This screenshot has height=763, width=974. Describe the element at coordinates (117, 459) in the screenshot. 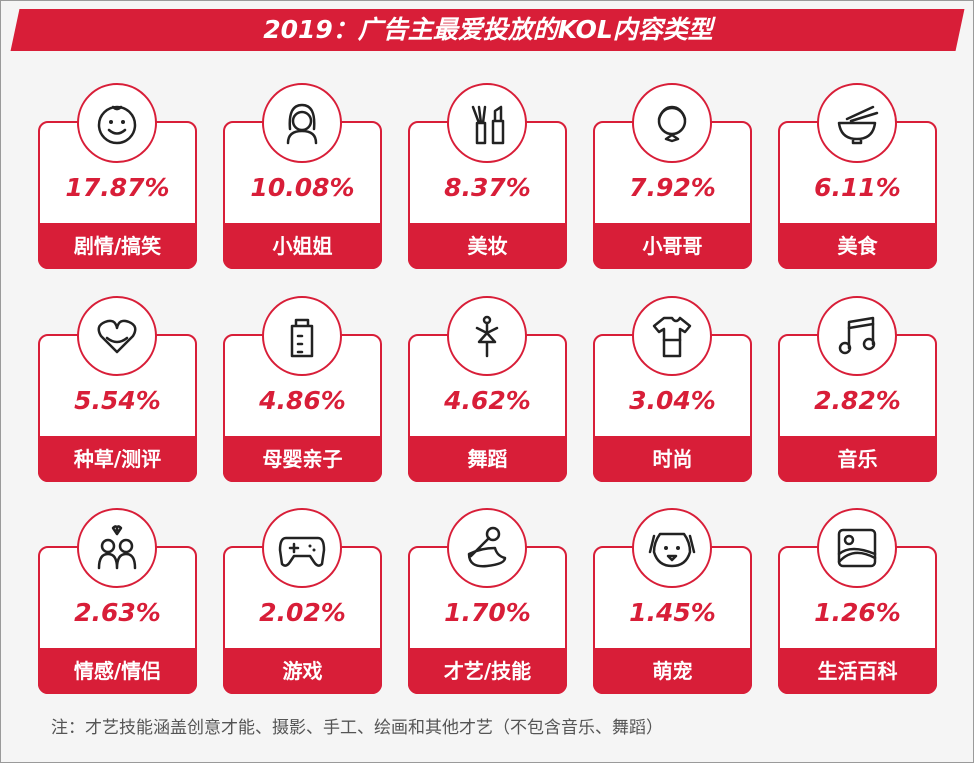

I see `category-label: 种草/测评` at that location.